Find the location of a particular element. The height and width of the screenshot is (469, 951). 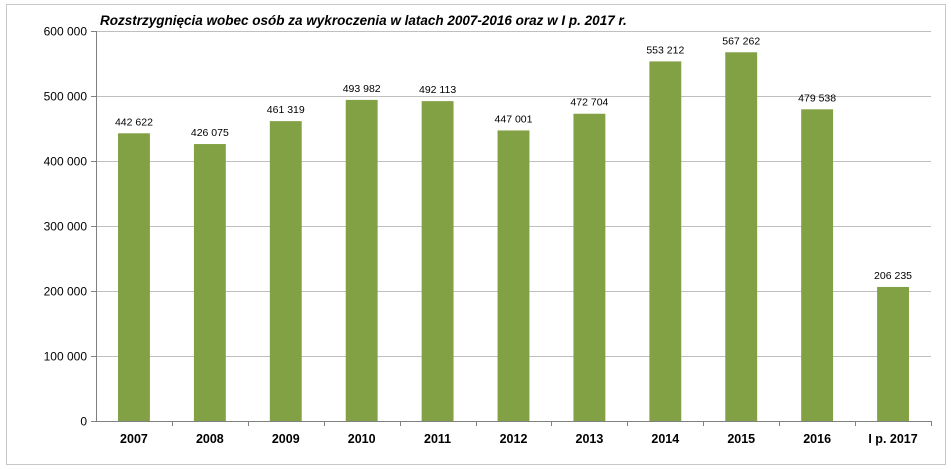

bar-2007 is located at coordinates (134, 277).